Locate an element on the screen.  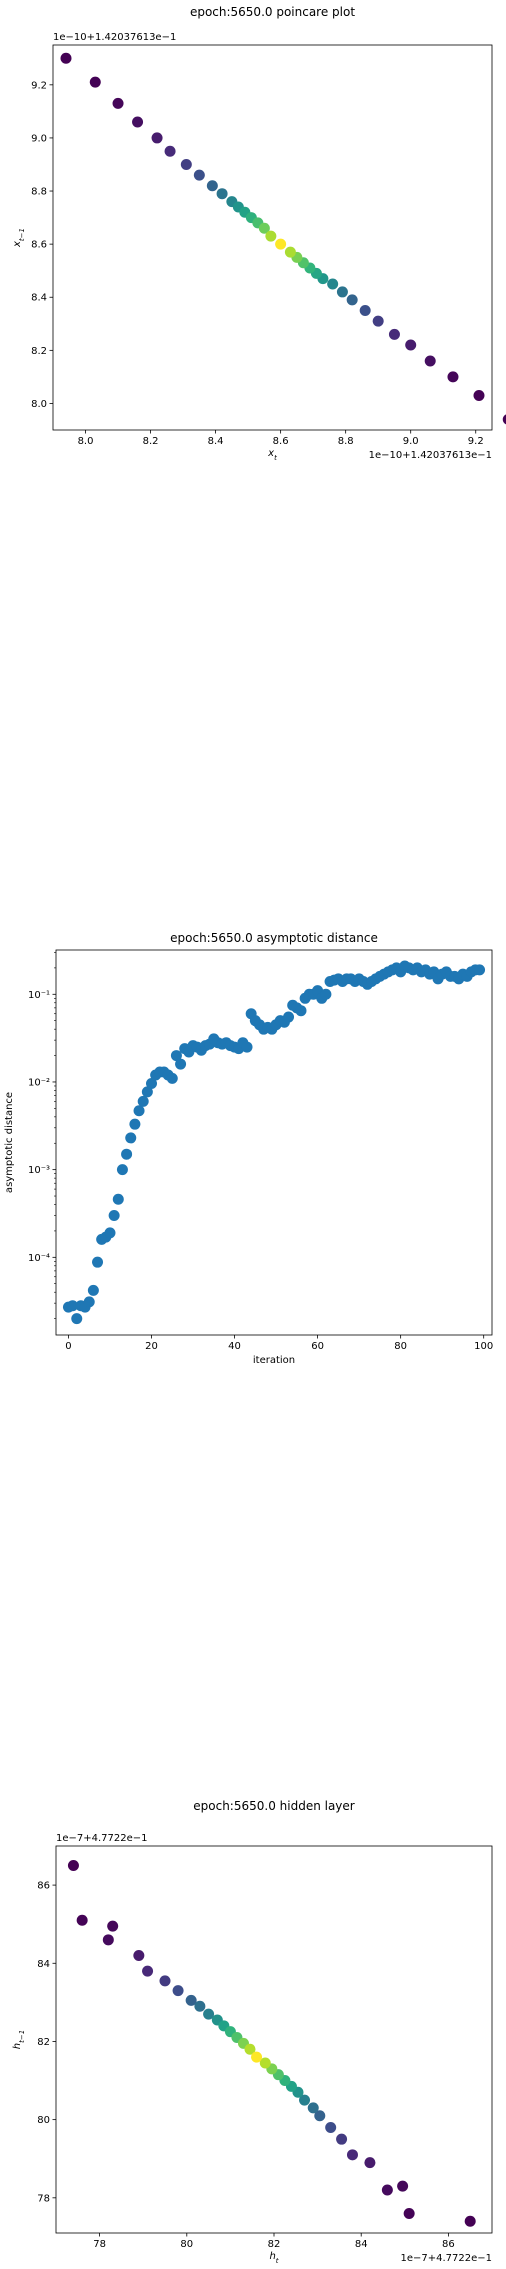
x-axis-label: ht is located at coordinates (273, 2258).